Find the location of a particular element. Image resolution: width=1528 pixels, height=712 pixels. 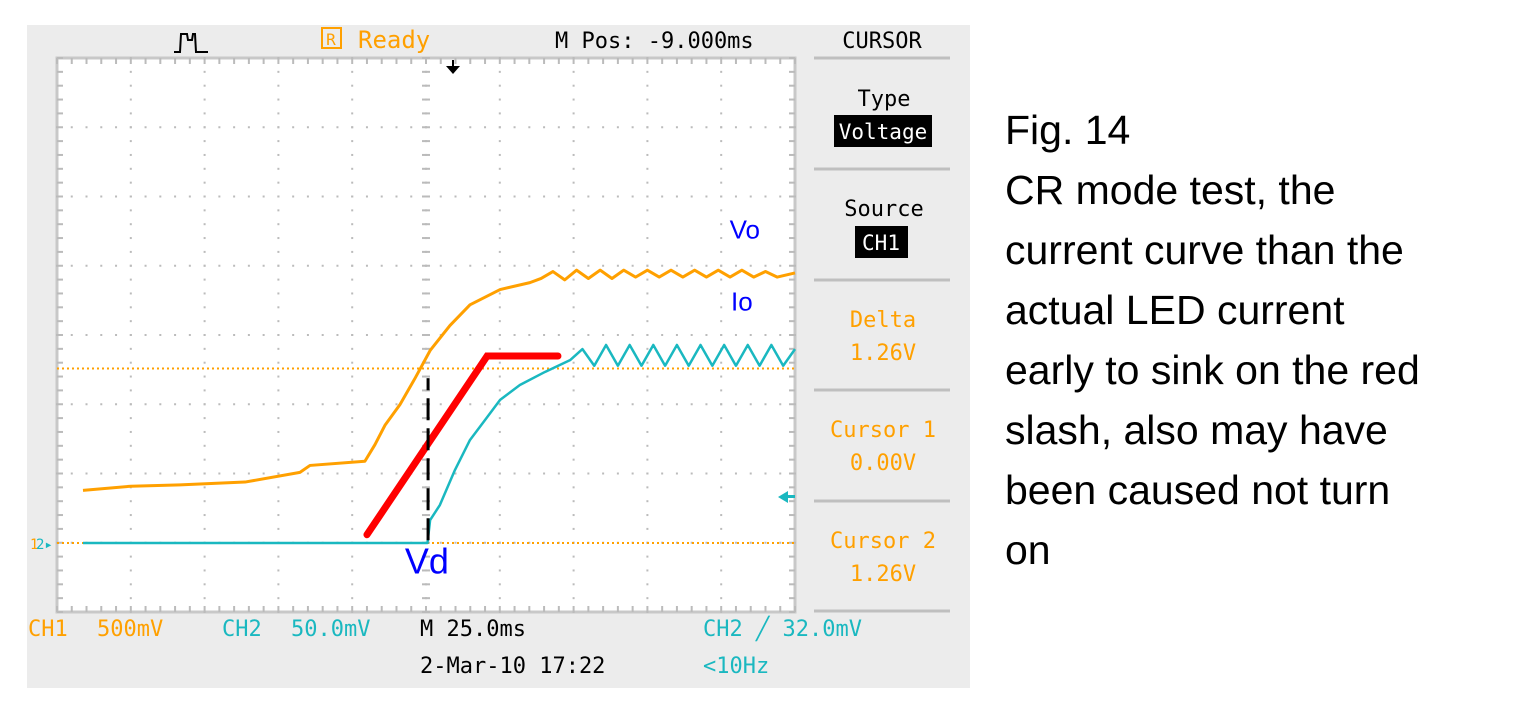

caption-line: CR mode test, the is located at coordinates (1170, 190).